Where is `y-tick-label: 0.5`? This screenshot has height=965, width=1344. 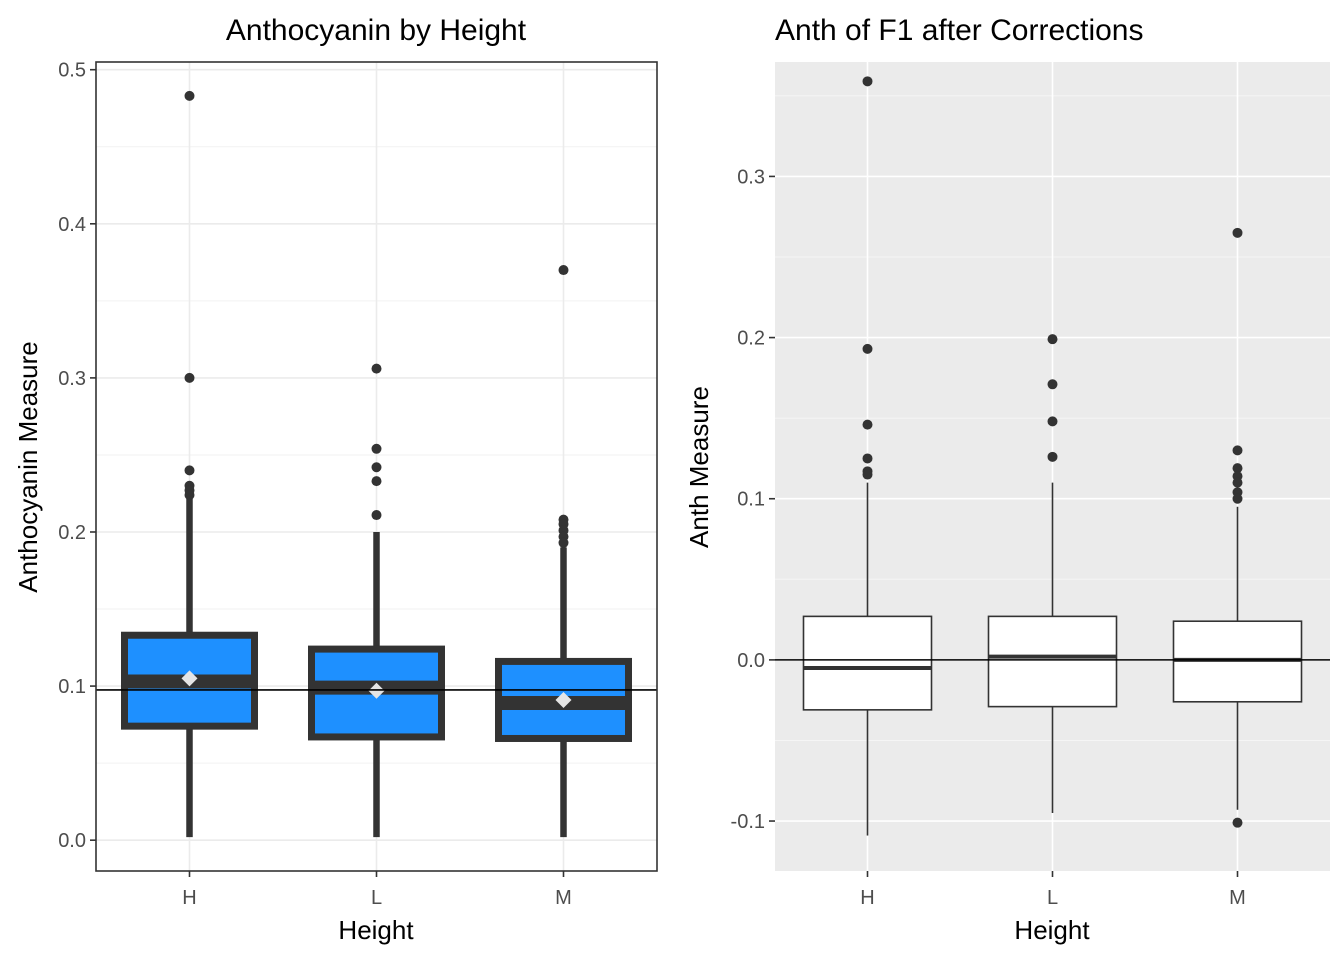 y-tick-label: 0.5 is located at coordinates (72, 71).